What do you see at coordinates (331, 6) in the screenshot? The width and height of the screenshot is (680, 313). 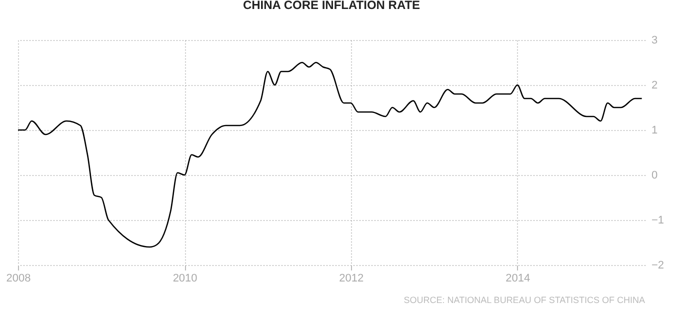 I see `chart-title: CHINA CORE INFLATION RATE` at bounding box center [331, 6].